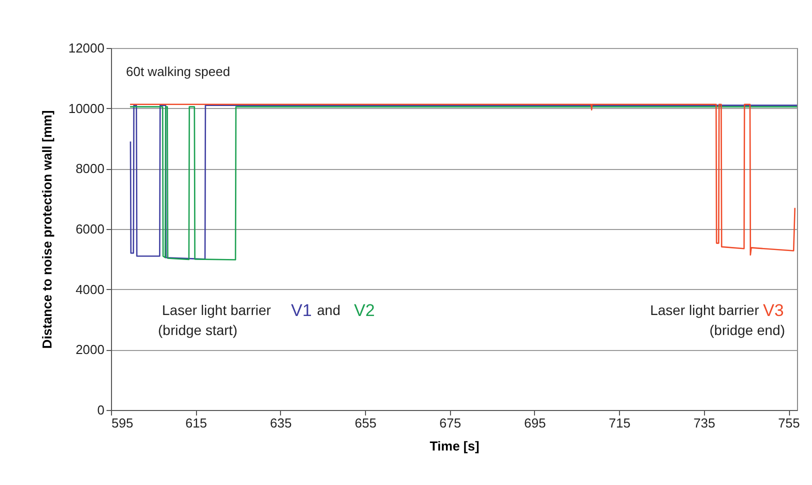 This screenshot has height=485, width=812. I want to click on x-tick-label: 675, so click(450, 423).